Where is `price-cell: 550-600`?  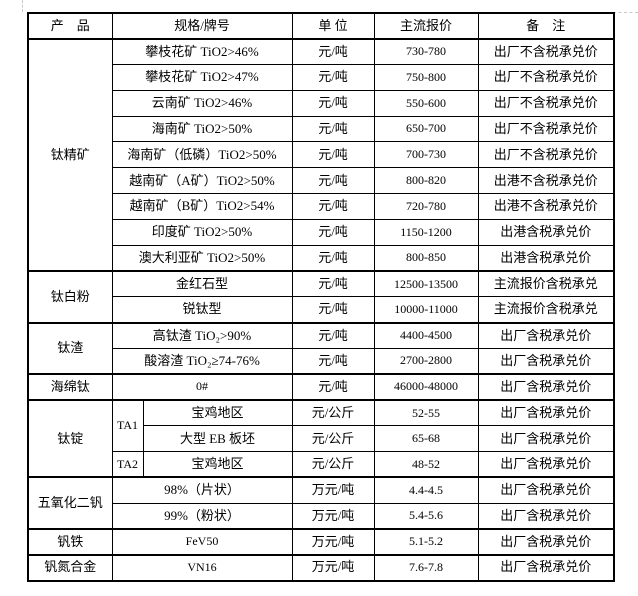 price-cell: 550-600 is located at coordinates (426, 103).